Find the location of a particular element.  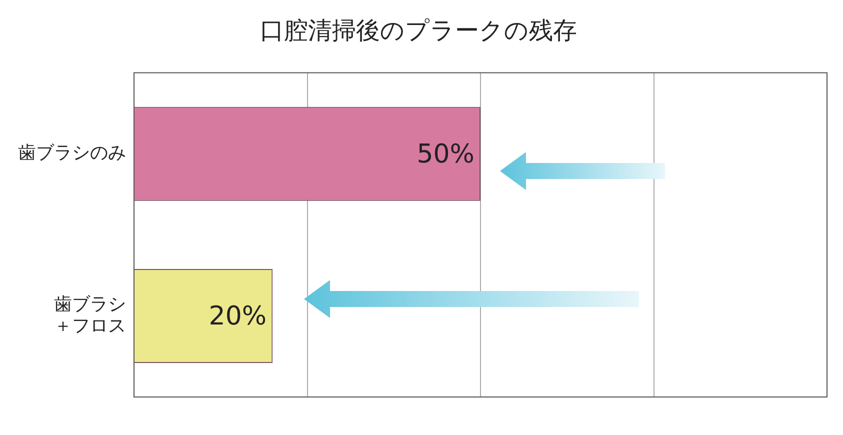

chart-title: 口腔清掃後のプラークの残存 is located at coordinates (418, 30).